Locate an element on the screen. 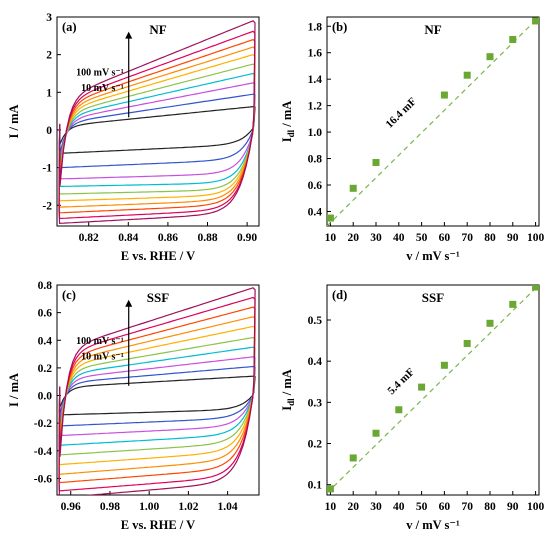  panel-label: (c) is located at coordinates (69, 295).